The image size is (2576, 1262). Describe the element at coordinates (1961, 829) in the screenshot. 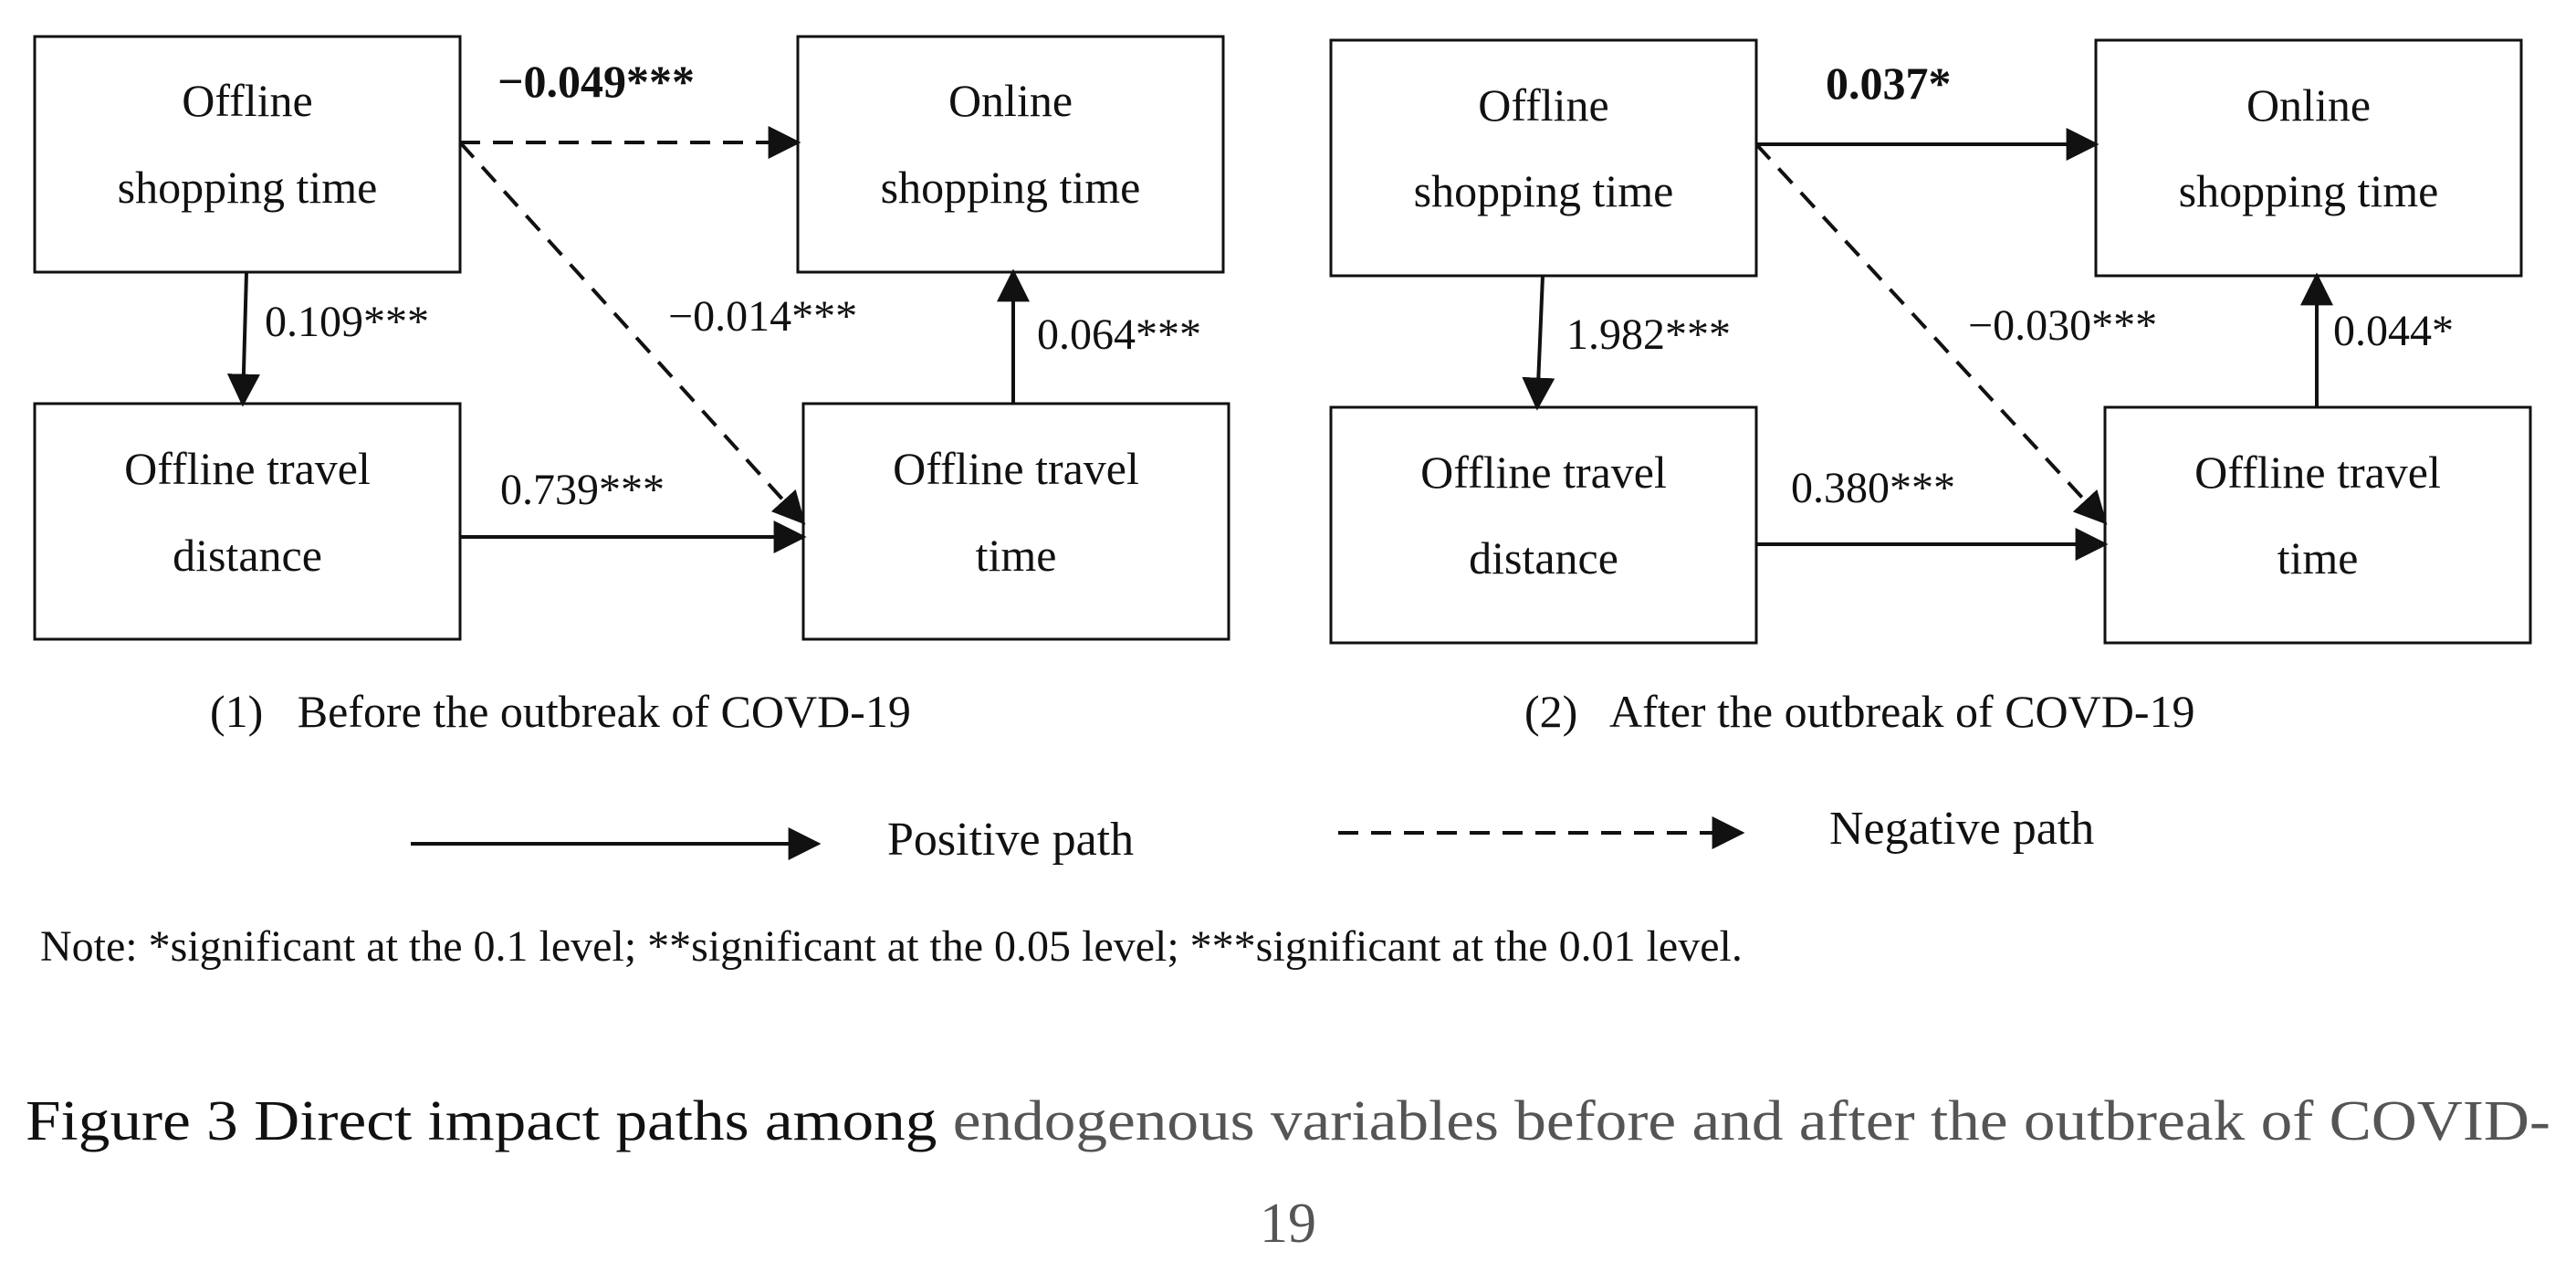

I see `legend-negative-label: Negative path` at that location.